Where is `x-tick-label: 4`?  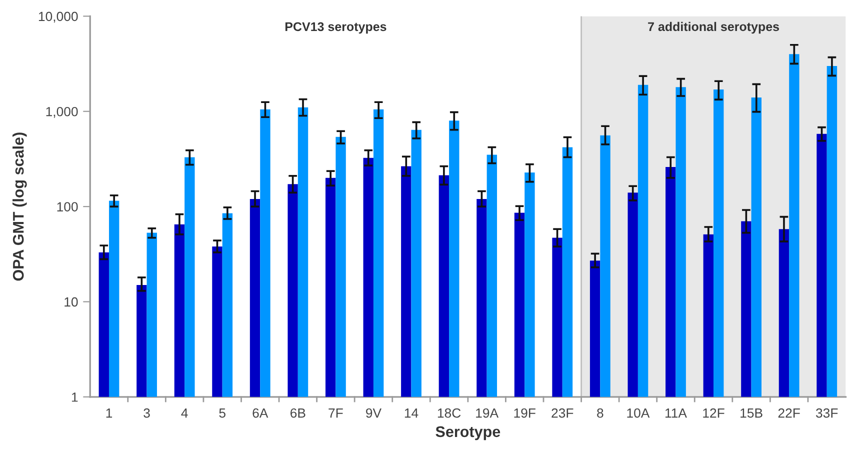 x-tick-label: 4 is located at coordinates (184, 413).